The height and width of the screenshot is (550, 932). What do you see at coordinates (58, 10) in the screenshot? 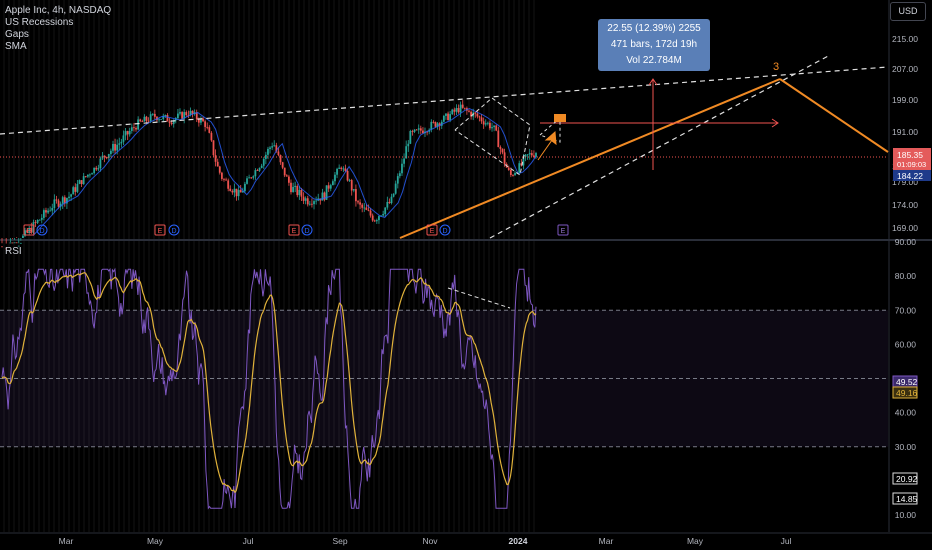
I see `legend-symbol: Apple Inc, 4h, NASDAQ` at bounding box center [58, 10].